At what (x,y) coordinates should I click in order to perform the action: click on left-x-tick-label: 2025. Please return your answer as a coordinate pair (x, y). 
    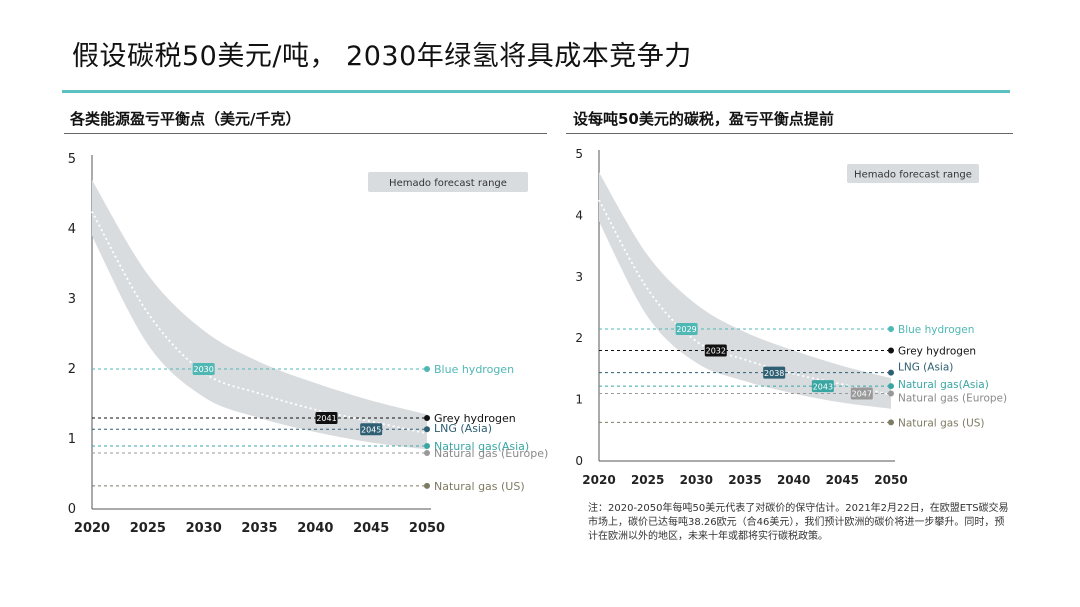
    Looking at the image, I should click on (148, 528).